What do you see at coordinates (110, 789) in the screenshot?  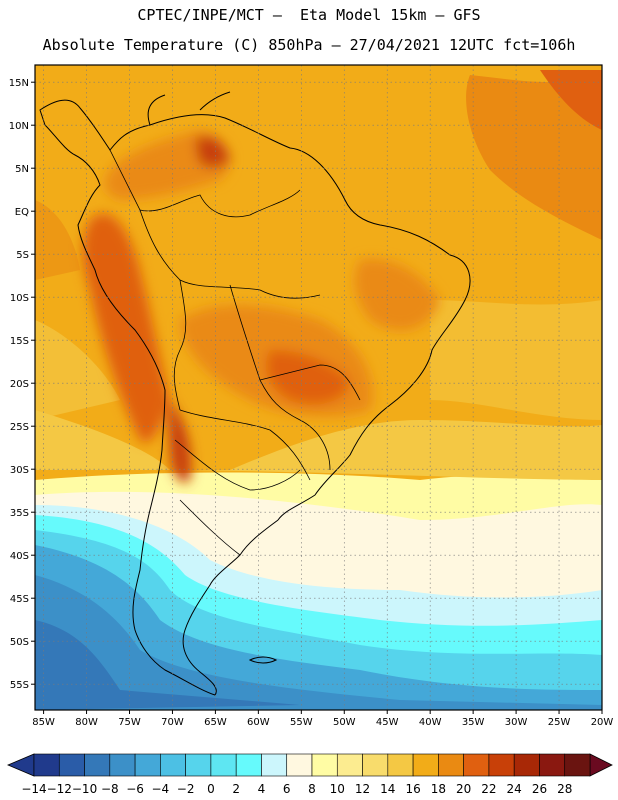 I see `colorbar-label: −8` at bounding box center [110, 789].